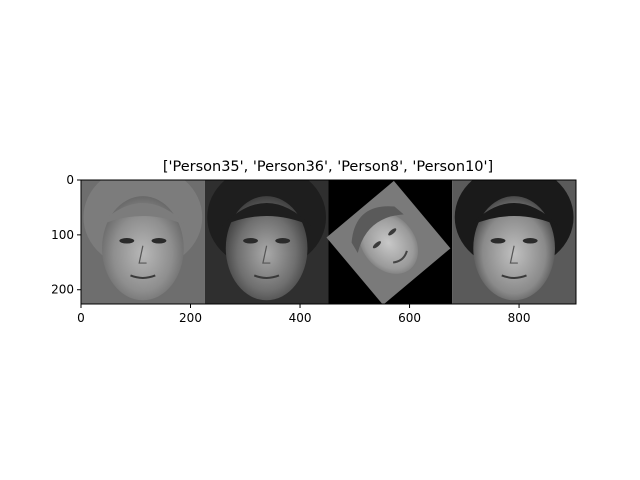  I want to click on y-tick-label: 0, so click(70, 180).